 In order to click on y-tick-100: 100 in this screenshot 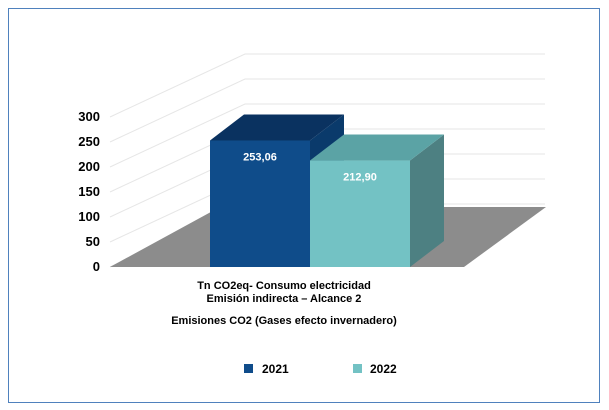, I will do `click(89, 216)`.